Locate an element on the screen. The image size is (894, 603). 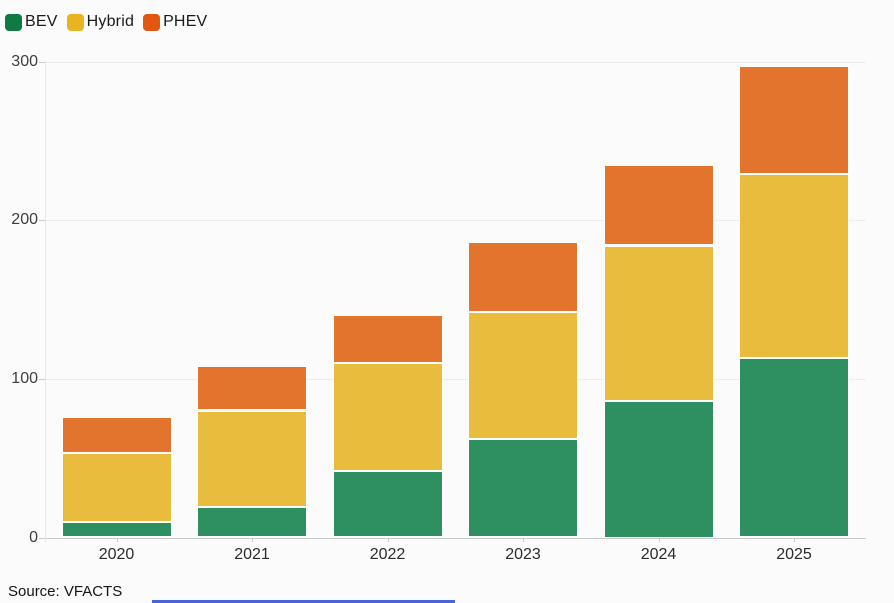
legend-item-hybrid: Hybrid is located at coordinates (100, 22).